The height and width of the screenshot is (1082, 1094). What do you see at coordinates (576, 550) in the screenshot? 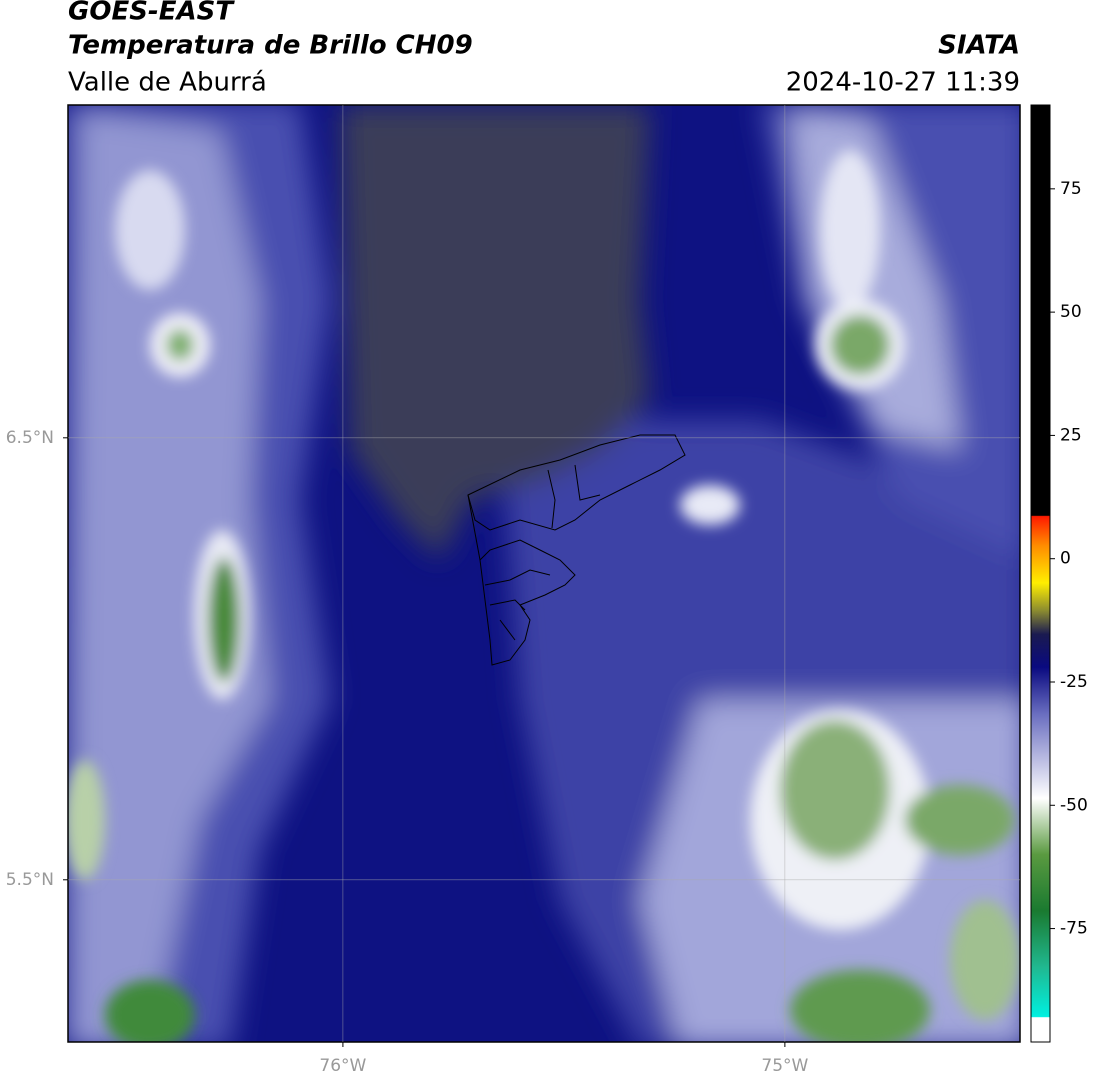
I see `municipal-boundaries` at bounding box center [576, 550].